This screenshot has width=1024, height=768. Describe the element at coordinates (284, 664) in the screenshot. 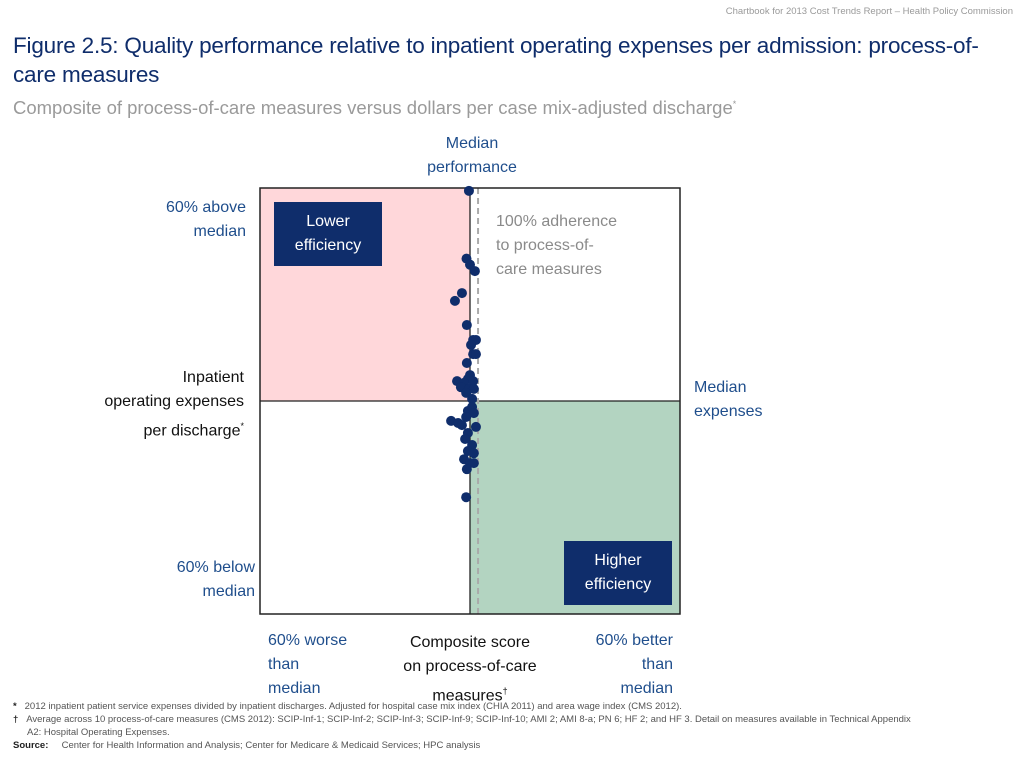

I see `x-left-line-2: than` at that location.